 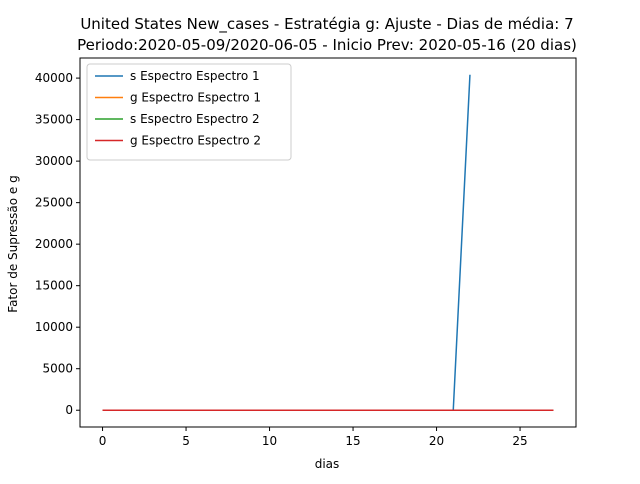 I want to click on x-axis-label: dias, so click(x=327, y=464).